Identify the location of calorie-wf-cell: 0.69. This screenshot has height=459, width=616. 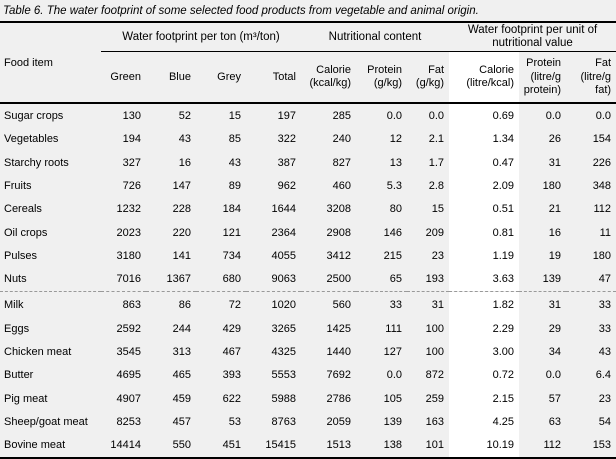
(484, 115).